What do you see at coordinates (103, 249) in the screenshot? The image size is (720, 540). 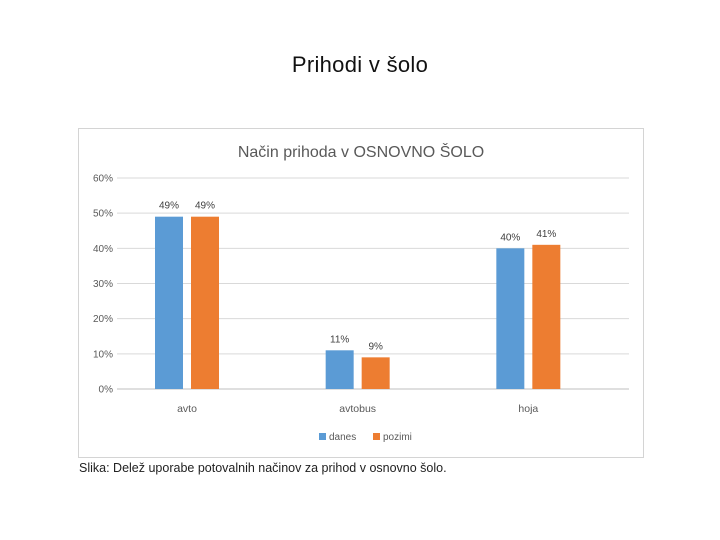 I see `y-tick-label: 40%` at bounding box center [103, 249].